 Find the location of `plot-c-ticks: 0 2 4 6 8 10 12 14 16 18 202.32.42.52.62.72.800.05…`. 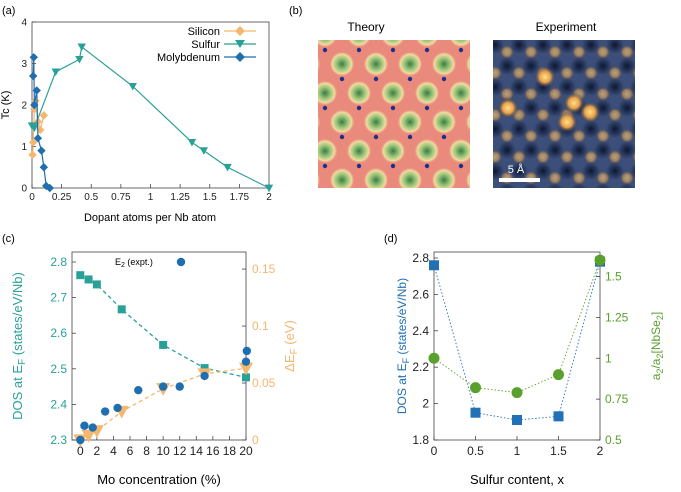

plot-c-ticks: 0 2 4 6 8 10 12 14 16 18 202.32.42.52.62.72.800.05… is located at coordinates (162, 356).